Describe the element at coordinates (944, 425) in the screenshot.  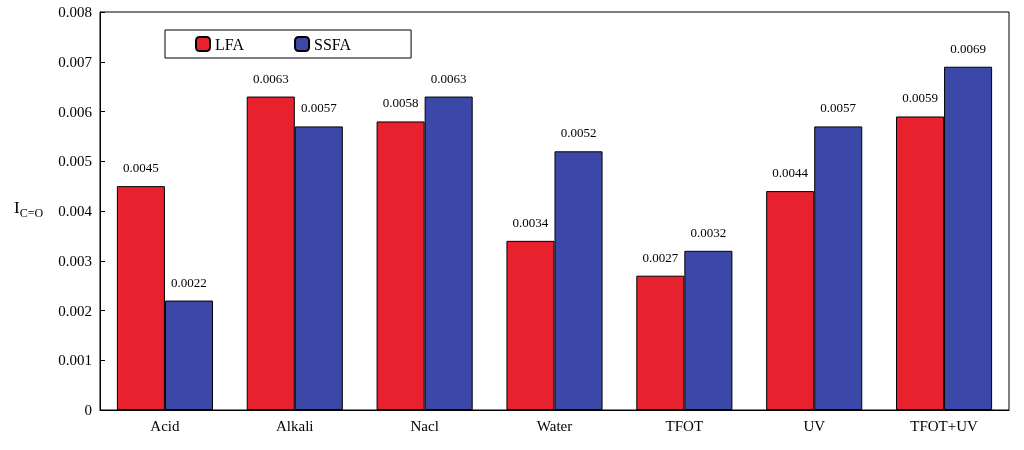
I see `x-tick-label: TFOT+UV` at that location.